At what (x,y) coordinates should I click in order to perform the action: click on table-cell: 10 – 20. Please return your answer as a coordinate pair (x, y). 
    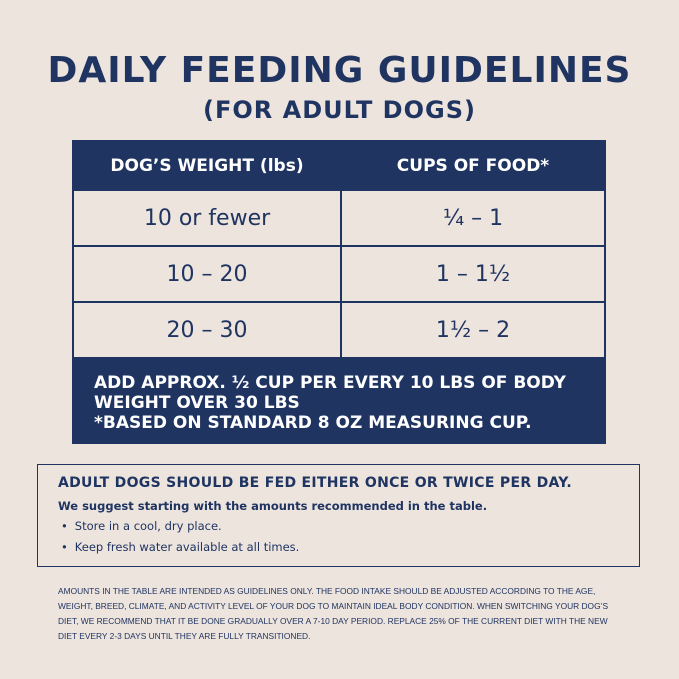
    Looking at the image, I should click on (207, 273).